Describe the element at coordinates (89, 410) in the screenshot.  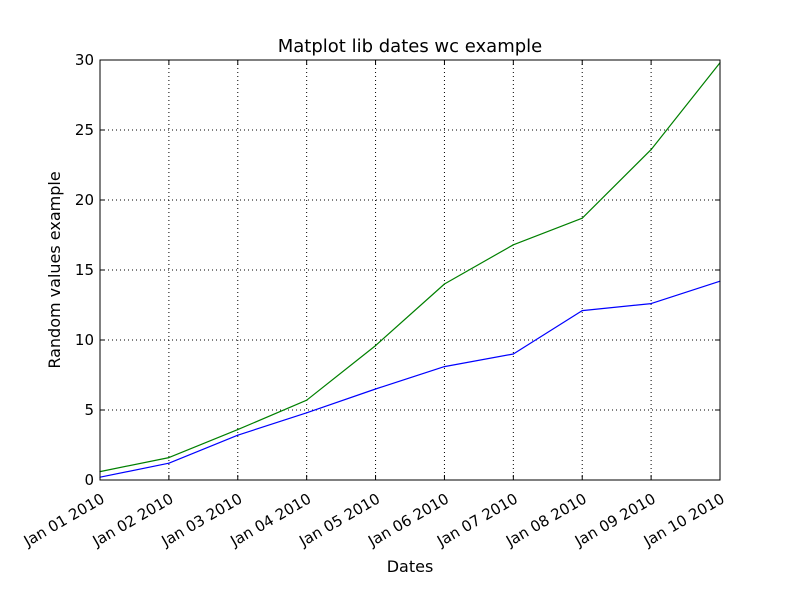
I see `y-tick-label: 5` at that location.